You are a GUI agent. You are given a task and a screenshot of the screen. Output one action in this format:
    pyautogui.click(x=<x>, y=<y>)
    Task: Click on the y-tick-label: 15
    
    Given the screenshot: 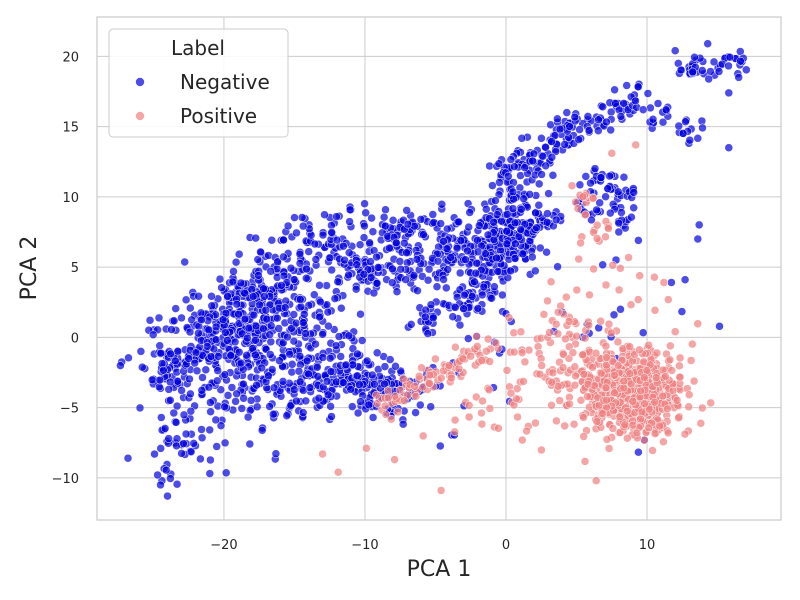 What is the action you would take?
    pyautogui.click(x=70, y=128)
    